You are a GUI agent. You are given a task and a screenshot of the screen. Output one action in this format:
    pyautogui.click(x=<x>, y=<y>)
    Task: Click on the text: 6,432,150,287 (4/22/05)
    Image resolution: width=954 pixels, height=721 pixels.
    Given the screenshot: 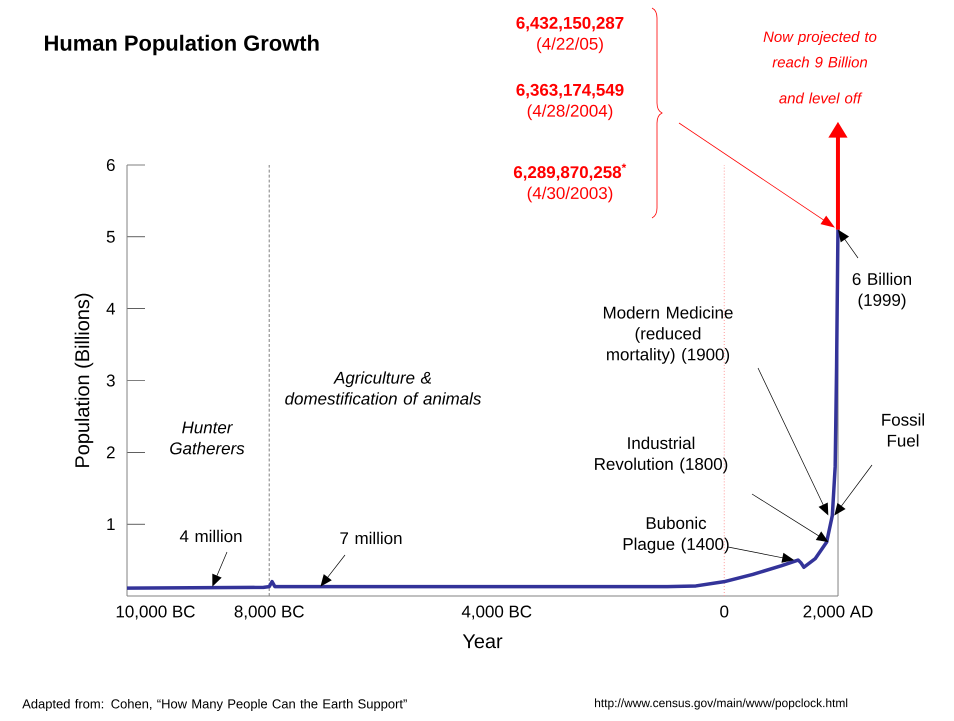 What is the action you would take?
    pyautogui.click(x=570, y=35)
    